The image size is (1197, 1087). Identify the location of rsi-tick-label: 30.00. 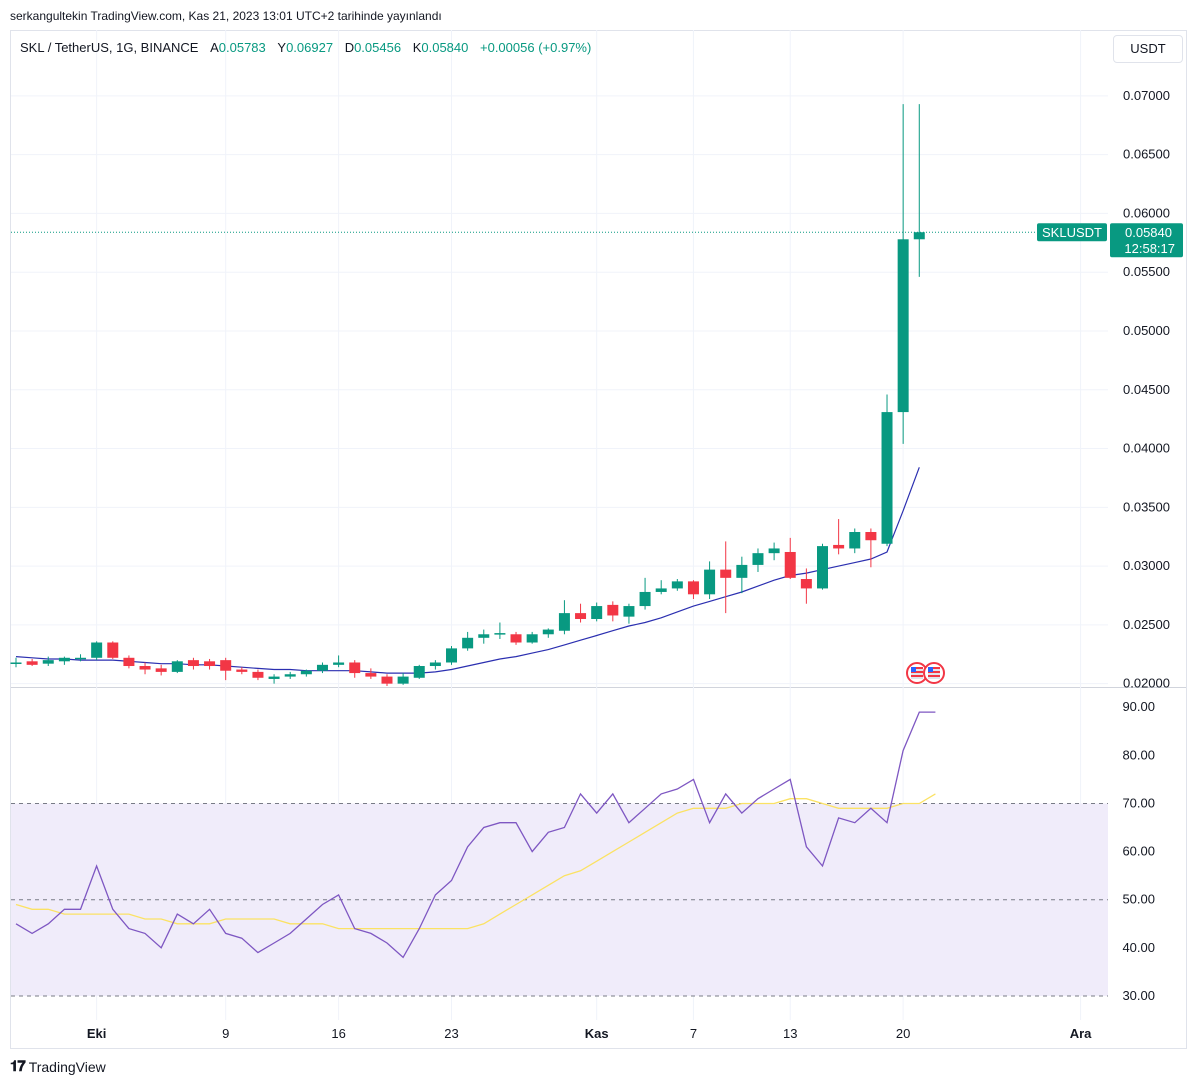
(1138, 995).